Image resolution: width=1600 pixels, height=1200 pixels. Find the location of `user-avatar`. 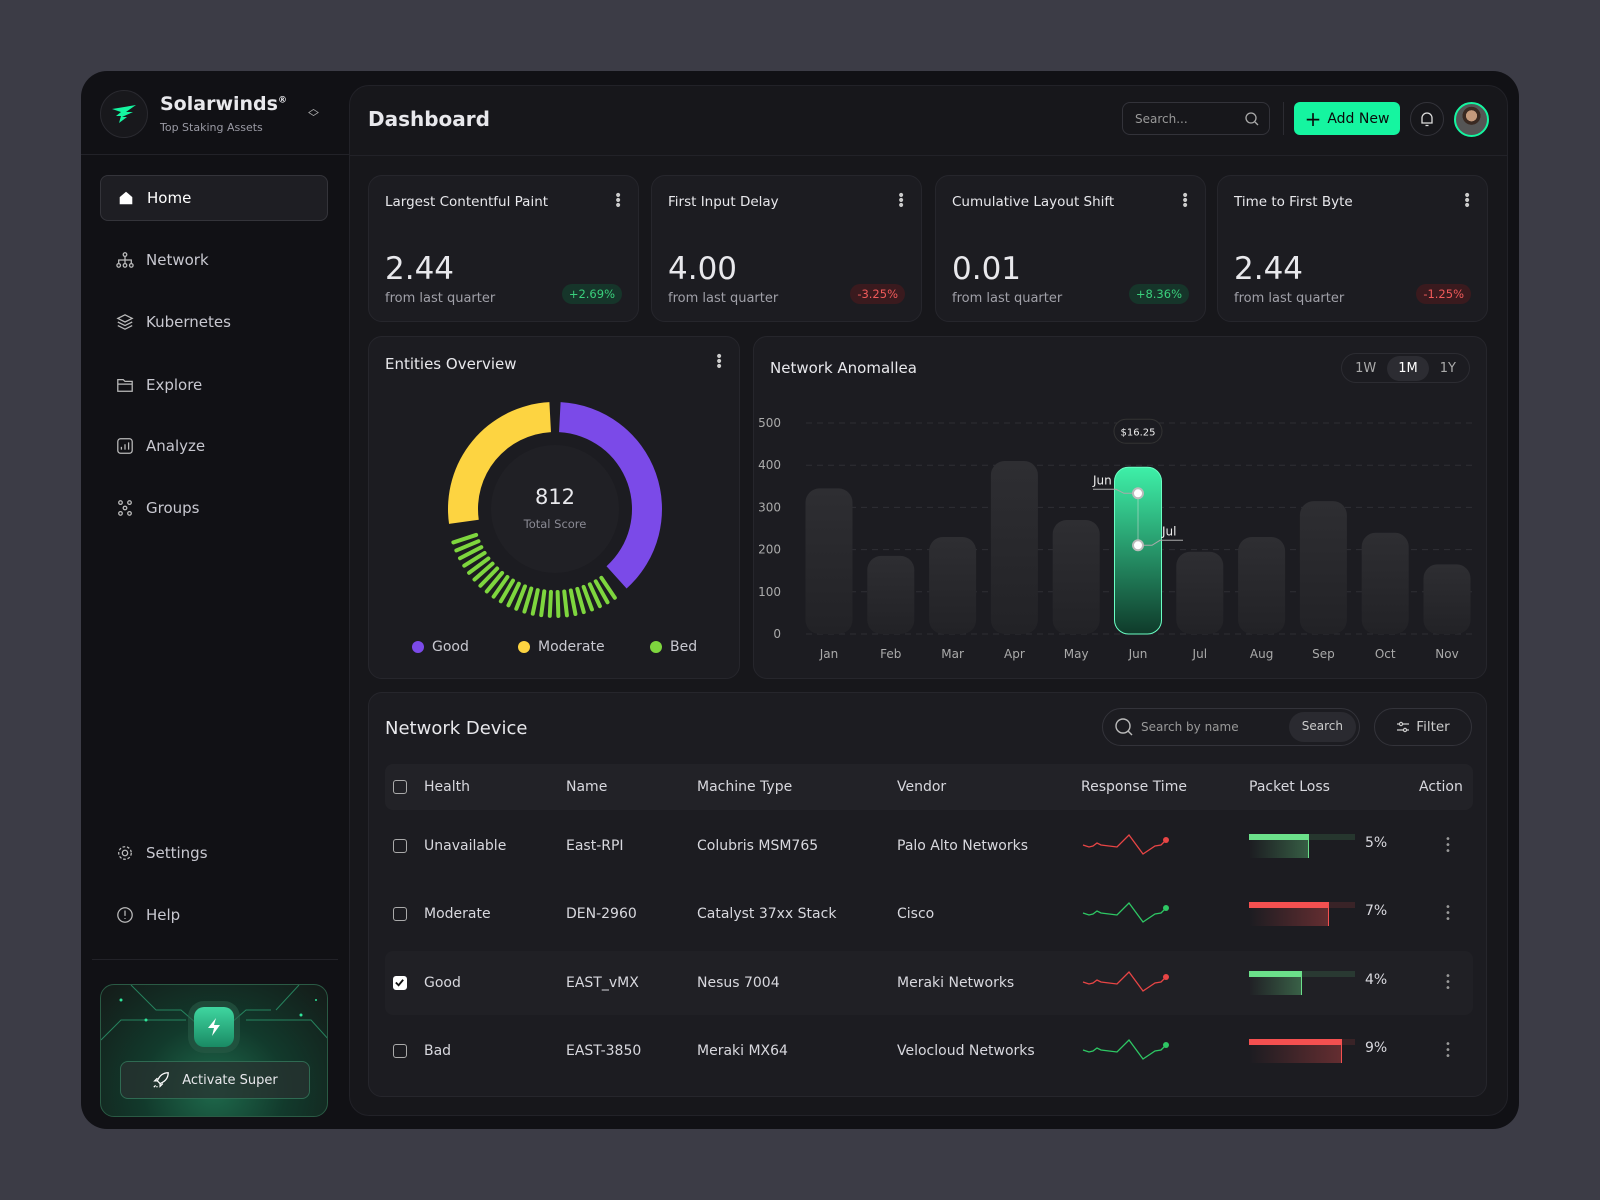

user-avatar is located at coordinates (1471, 119).